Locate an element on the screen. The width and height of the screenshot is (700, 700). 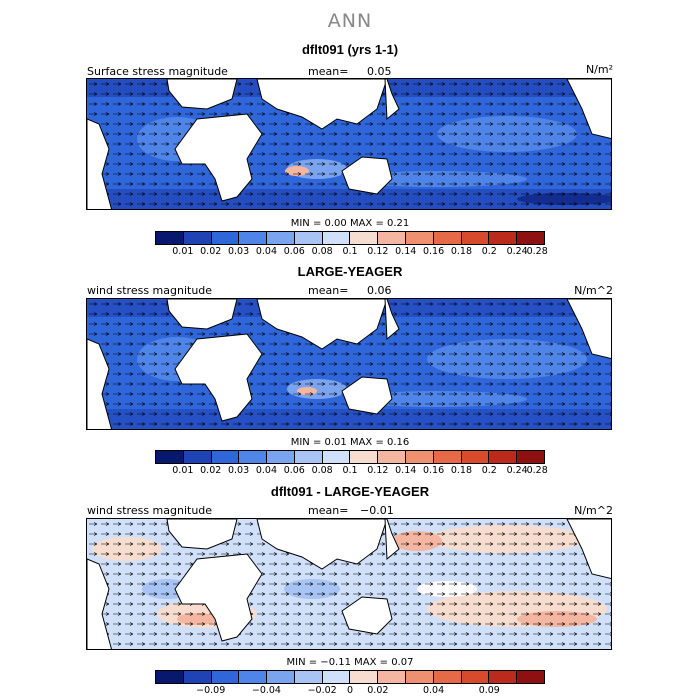
panel-1-colorbar-tick: 0.18 is located at coordinates (461, 251).